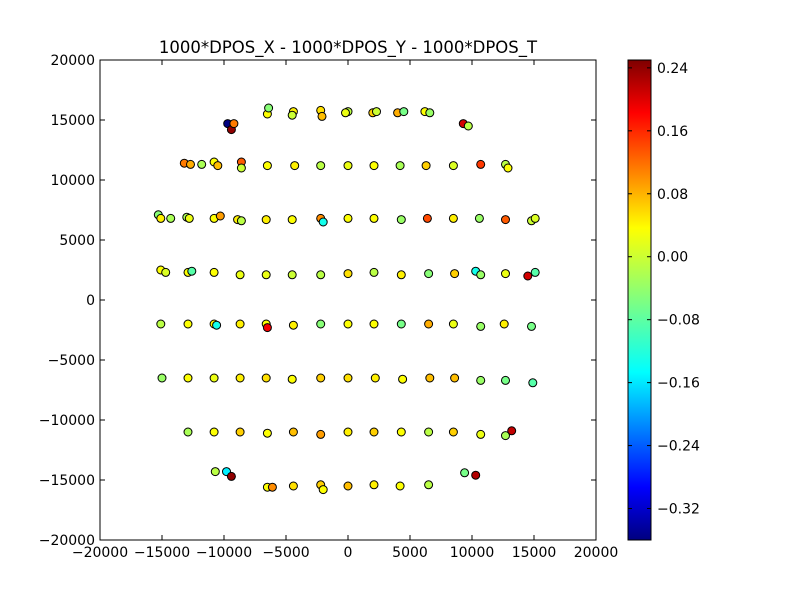  What do you see at coordinates (72, 181) in the screenshot?
I see `y-tick-label: 10000` at bounding box center [72, 181].